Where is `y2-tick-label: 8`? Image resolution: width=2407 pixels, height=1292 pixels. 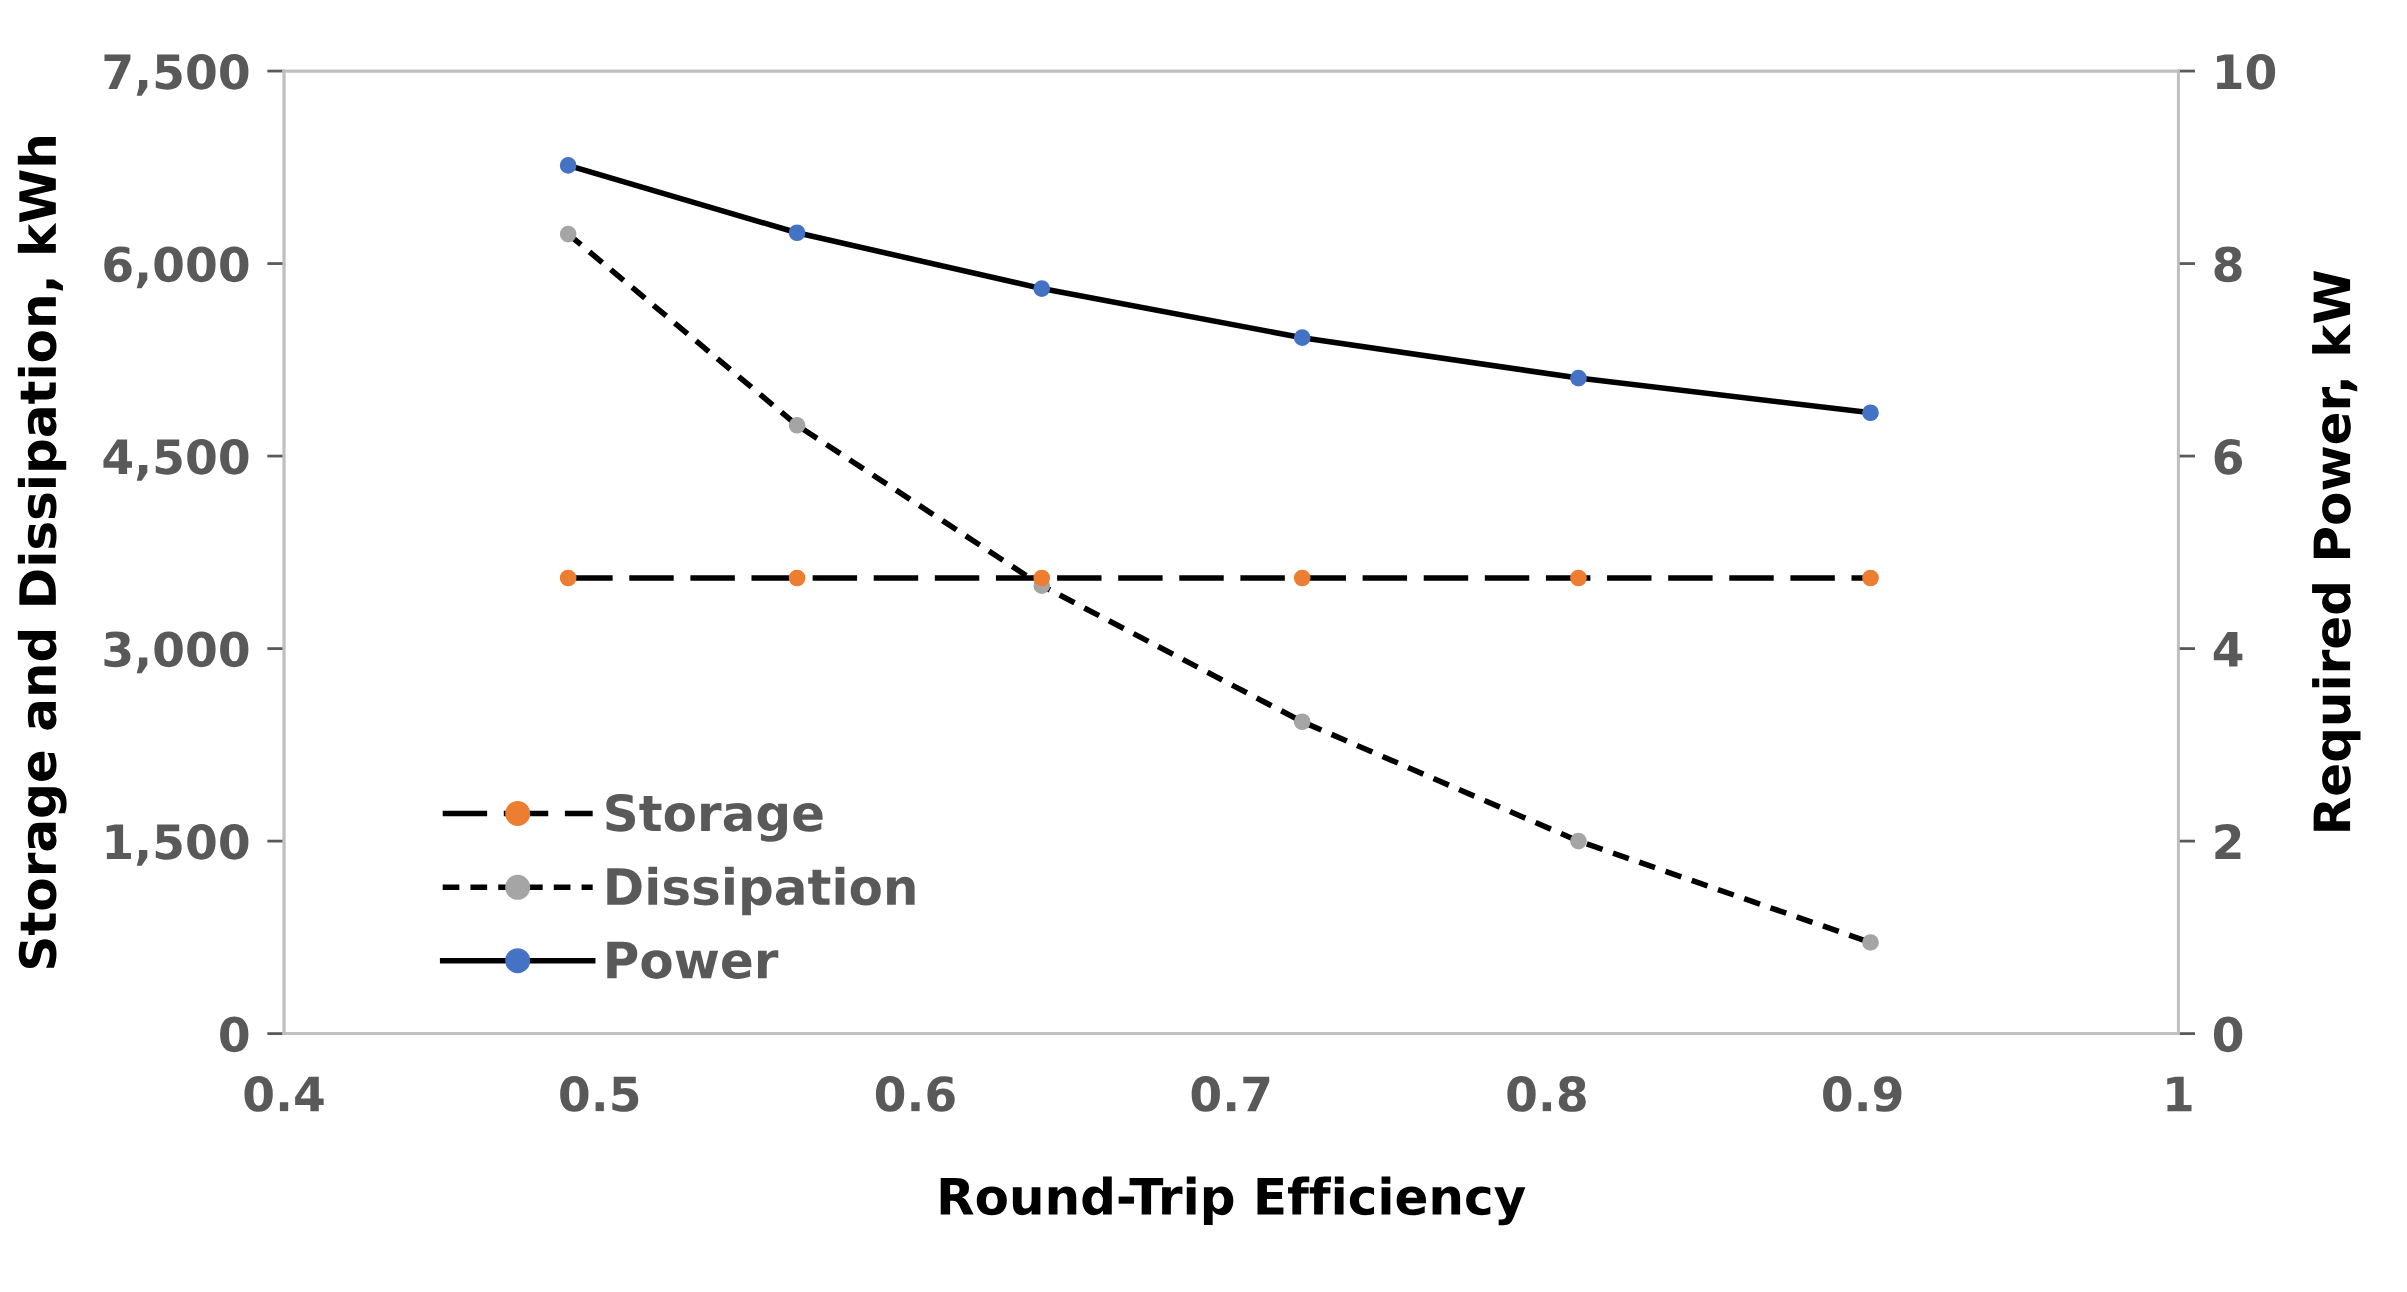
y2-tick-label: 8 is located at coordinates (2228, 264).